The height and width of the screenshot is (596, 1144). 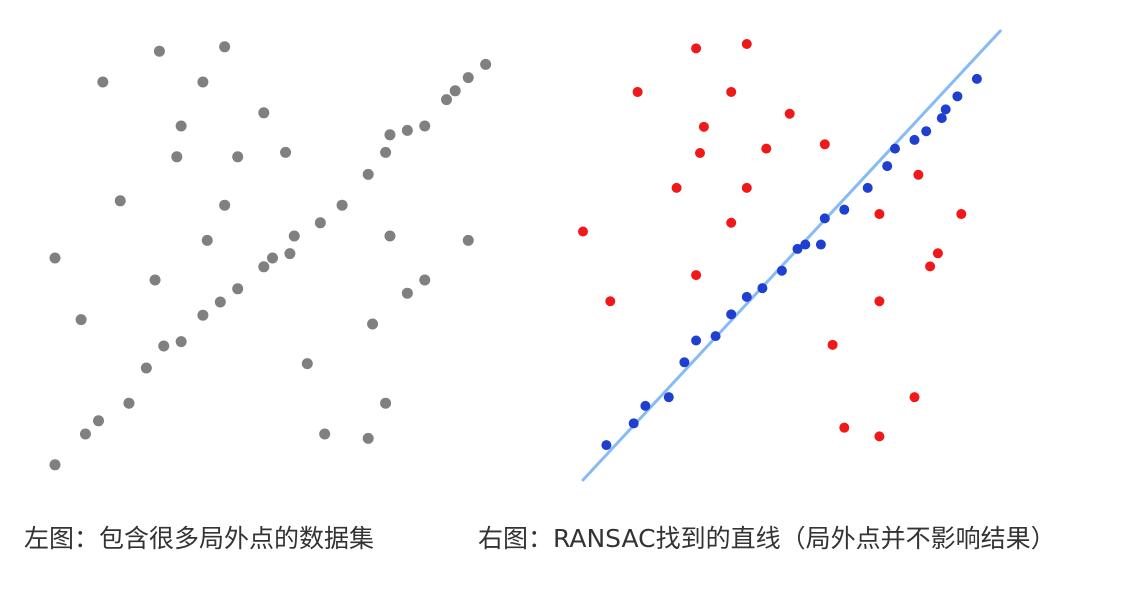 What do you see at coordinates (199, 538) in the screenshot?
I see `left-caption: 左图：包含很多局外点的数据集` at bounding box center [199, 538].